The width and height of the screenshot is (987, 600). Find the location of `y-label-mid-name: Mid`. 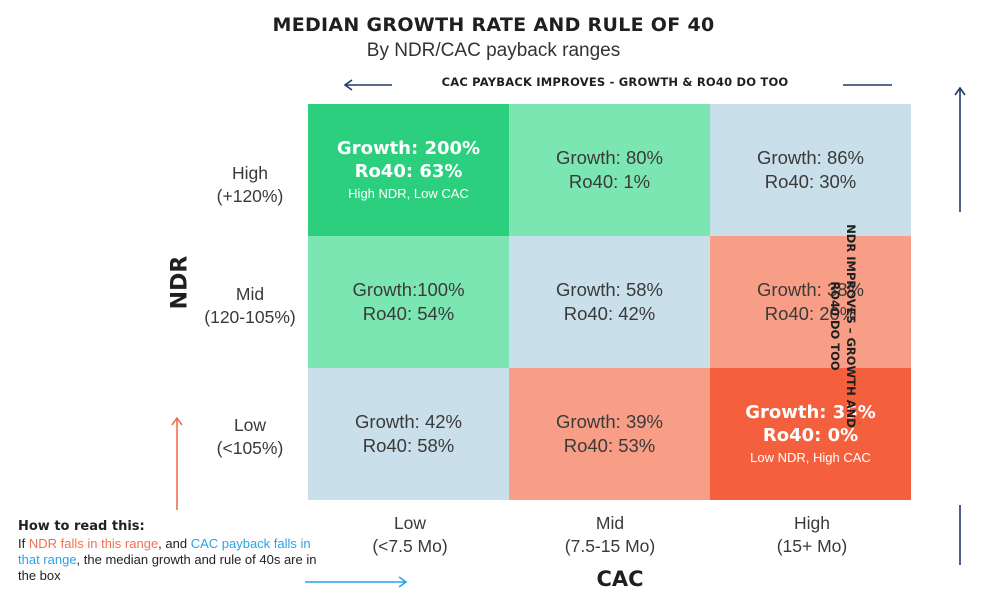

y-label-mid-name: Mid is located at coordinates (250, 294).